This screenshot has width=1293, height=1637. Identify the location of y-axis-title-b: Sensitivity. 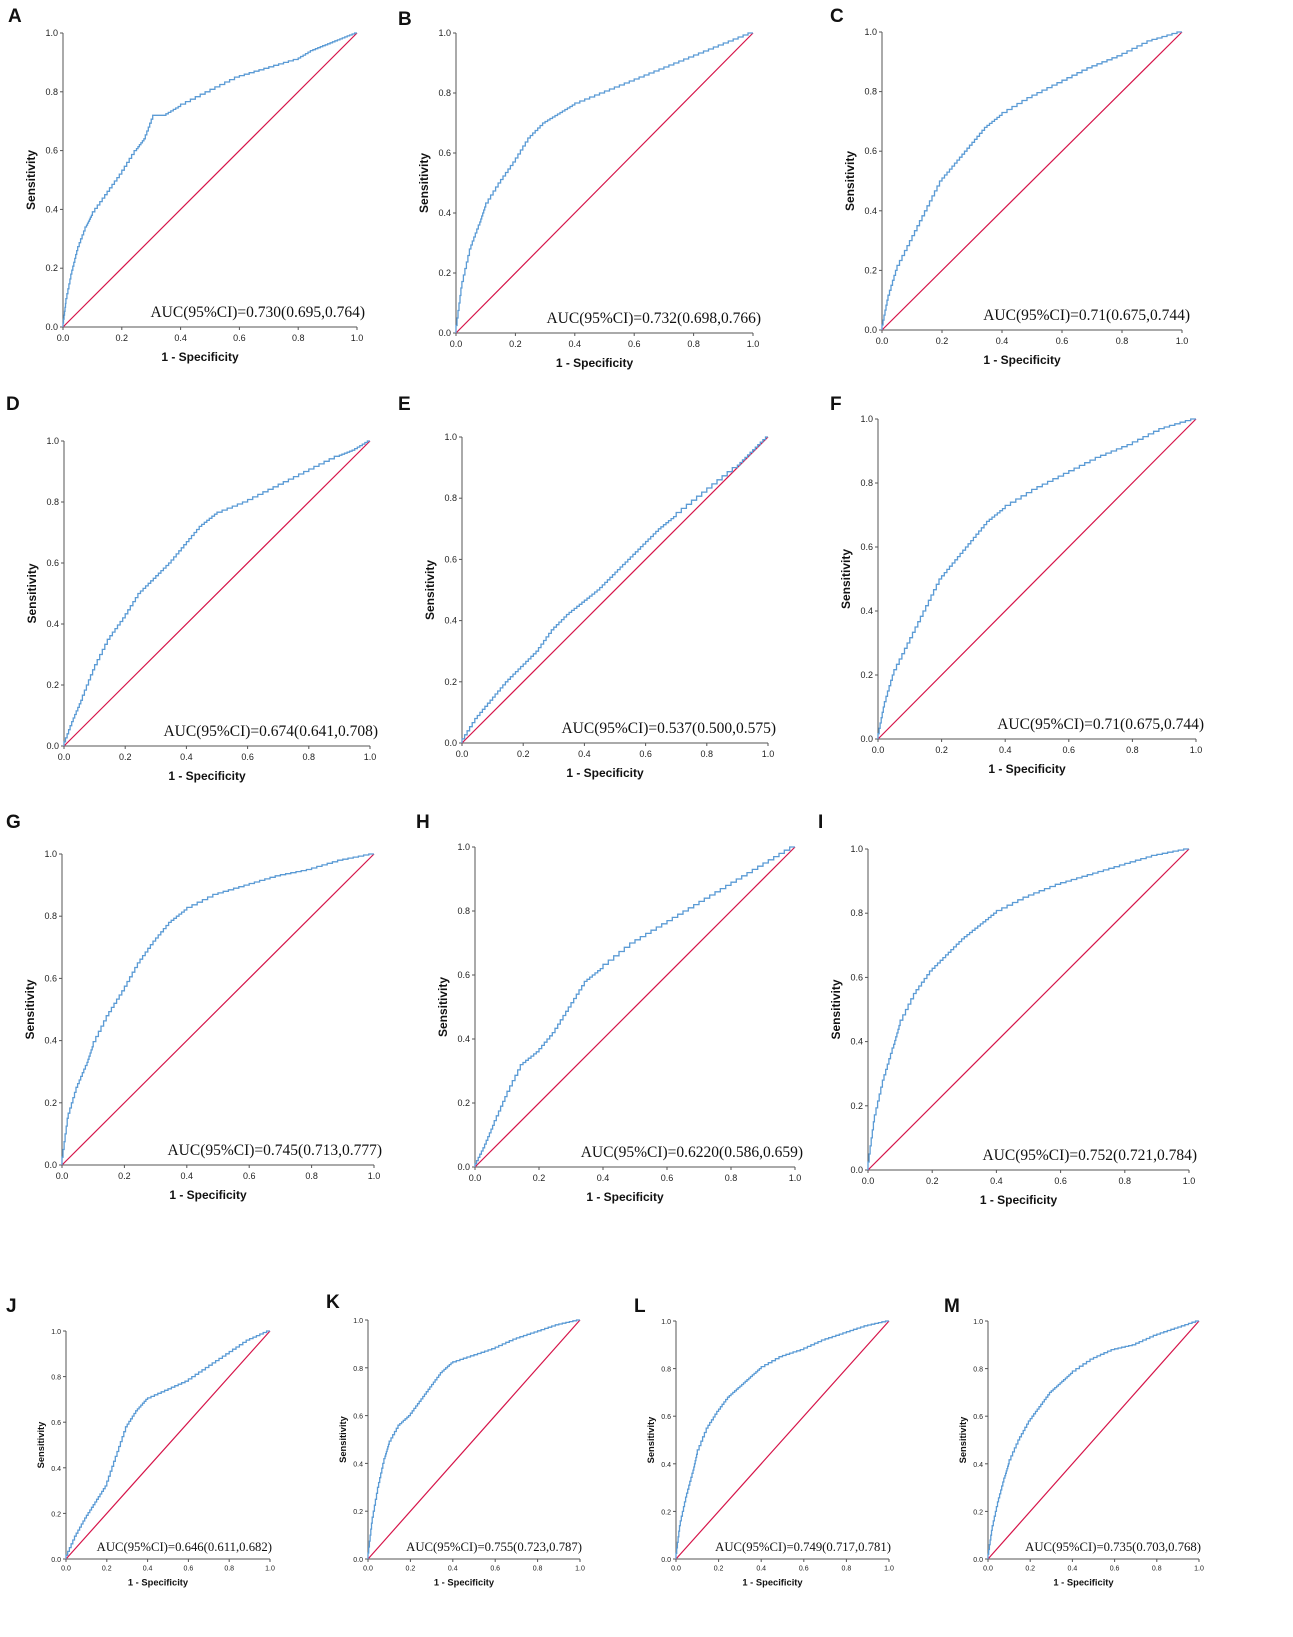
(424, 183).